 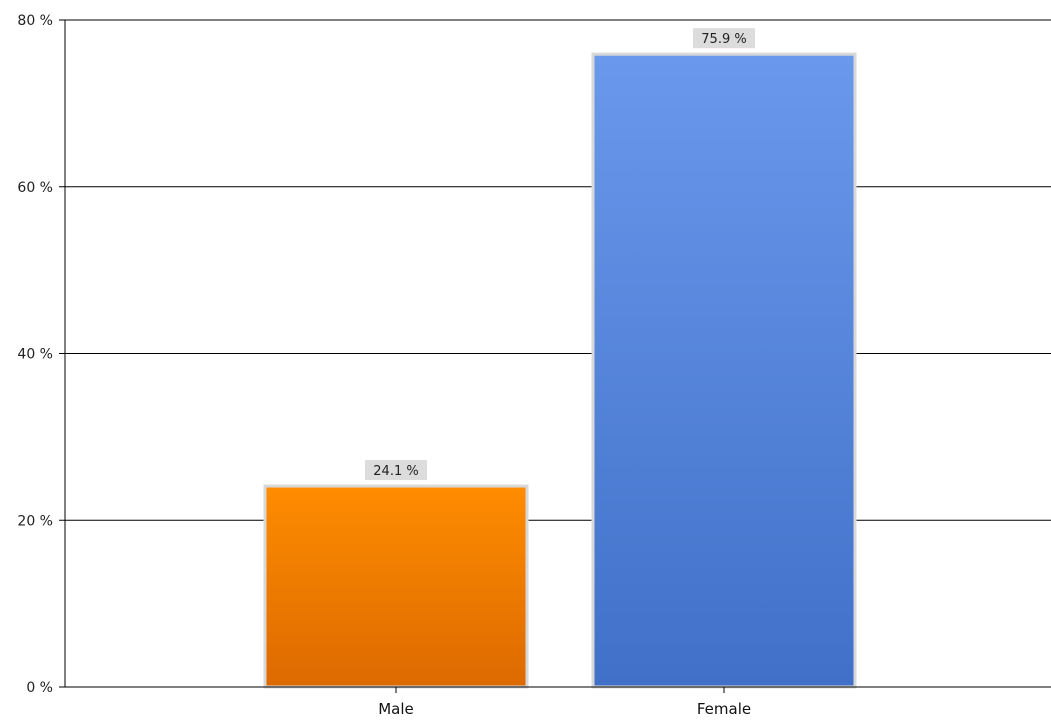 What do you see at coordinates (724, 709) in the screenshot?
I see `x-tick-label: Female` at bounding box center [724, 709].